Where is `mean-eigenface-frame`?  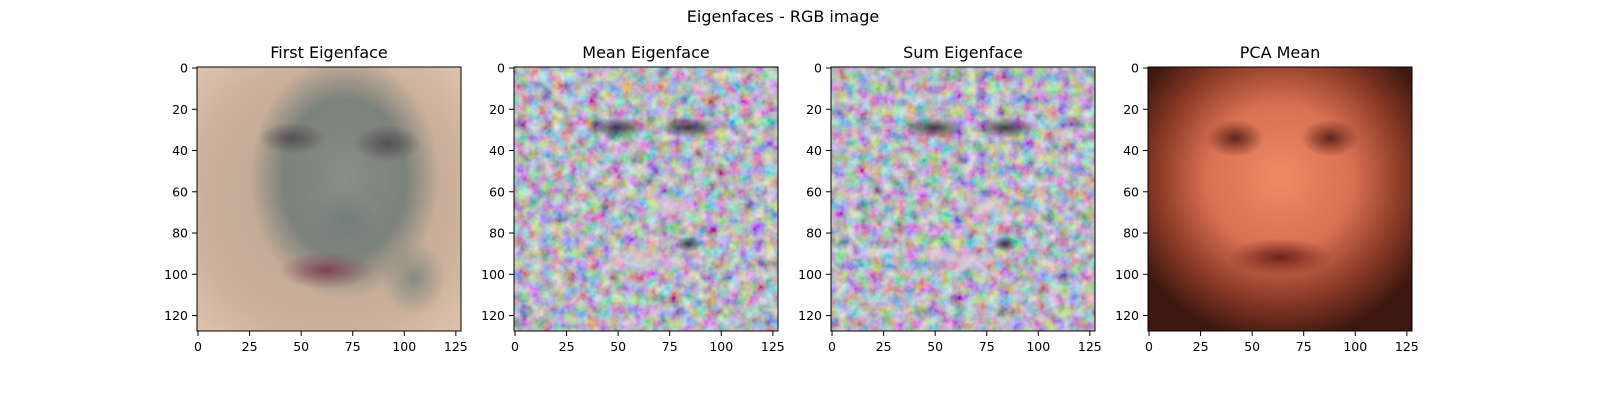
mean-eigenface-frame is located at coordinates (646, 199).